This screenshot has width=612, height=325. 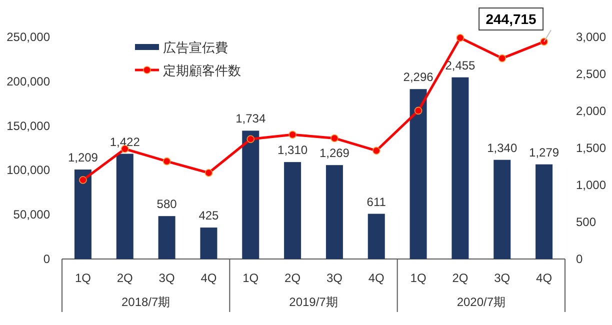 What do you see at coordinates (591, 185) in the screenshot?
I see `y2-tick-label: 1,000` at bounding box center [591, 185].